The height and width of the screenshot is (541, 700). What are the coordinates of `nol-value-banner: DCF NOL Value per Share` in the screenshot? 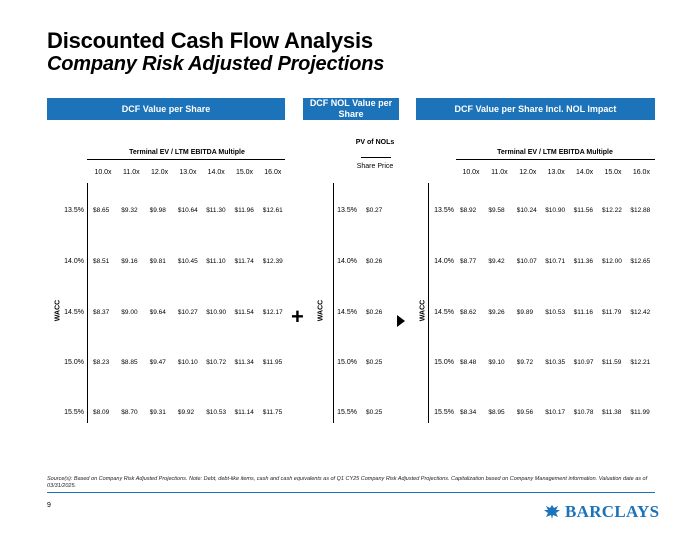 It's located at (351, 109).